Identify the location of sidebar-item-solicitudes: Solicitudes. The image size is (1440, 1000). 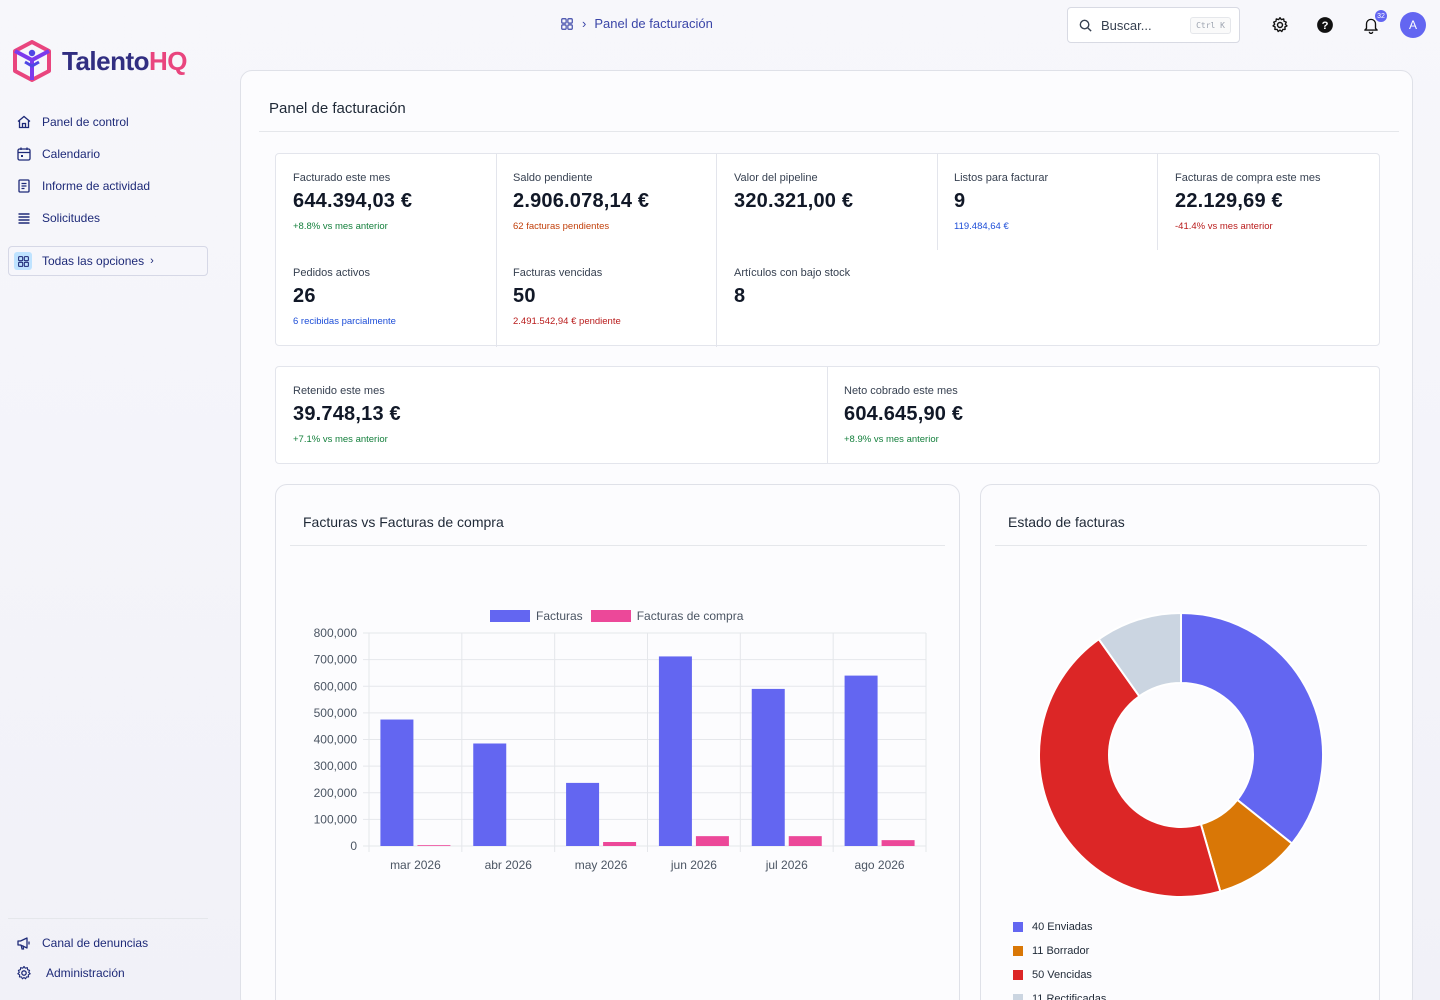
(108, 218).